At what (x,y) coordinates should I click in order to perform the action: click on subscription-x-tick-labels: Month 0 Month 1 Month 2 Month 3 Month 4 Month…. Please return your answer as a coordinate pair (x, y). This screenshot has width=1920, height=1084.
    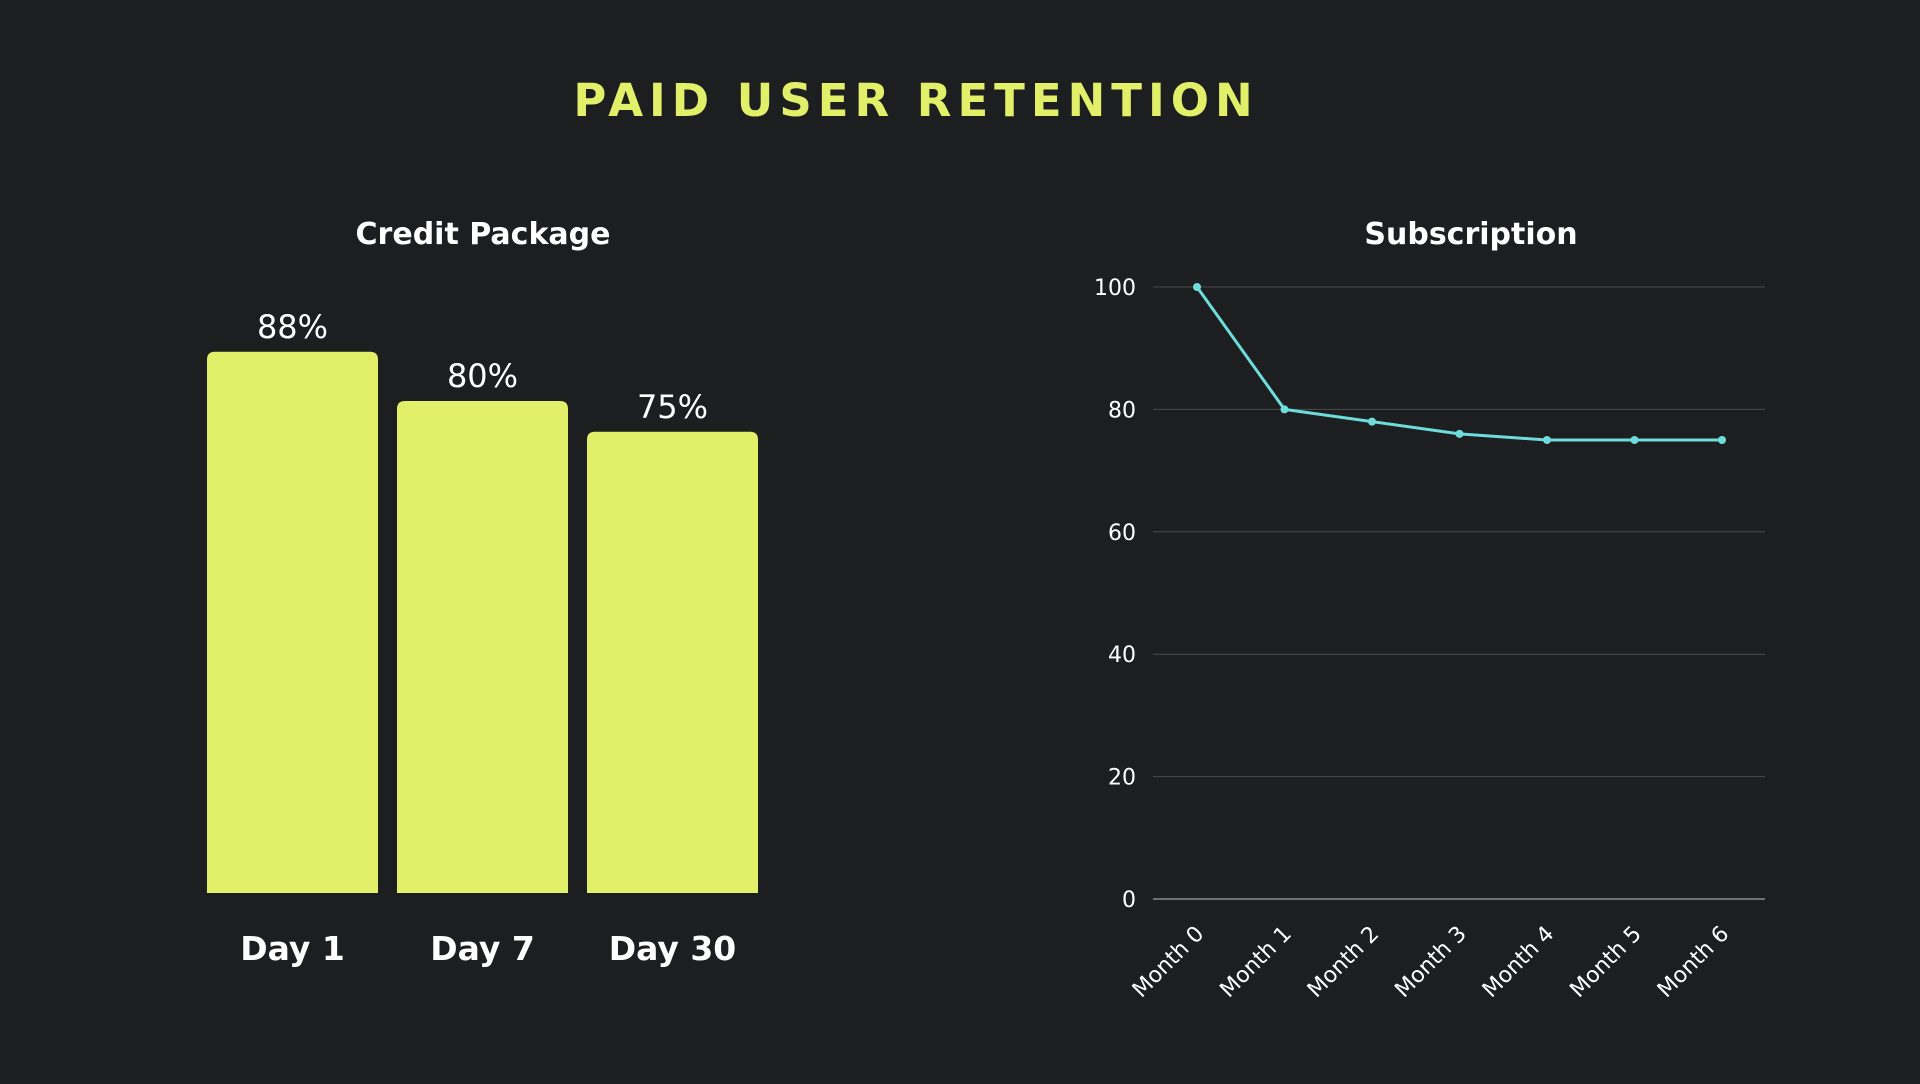
    Looking at the image, I should click on (1431, 962).